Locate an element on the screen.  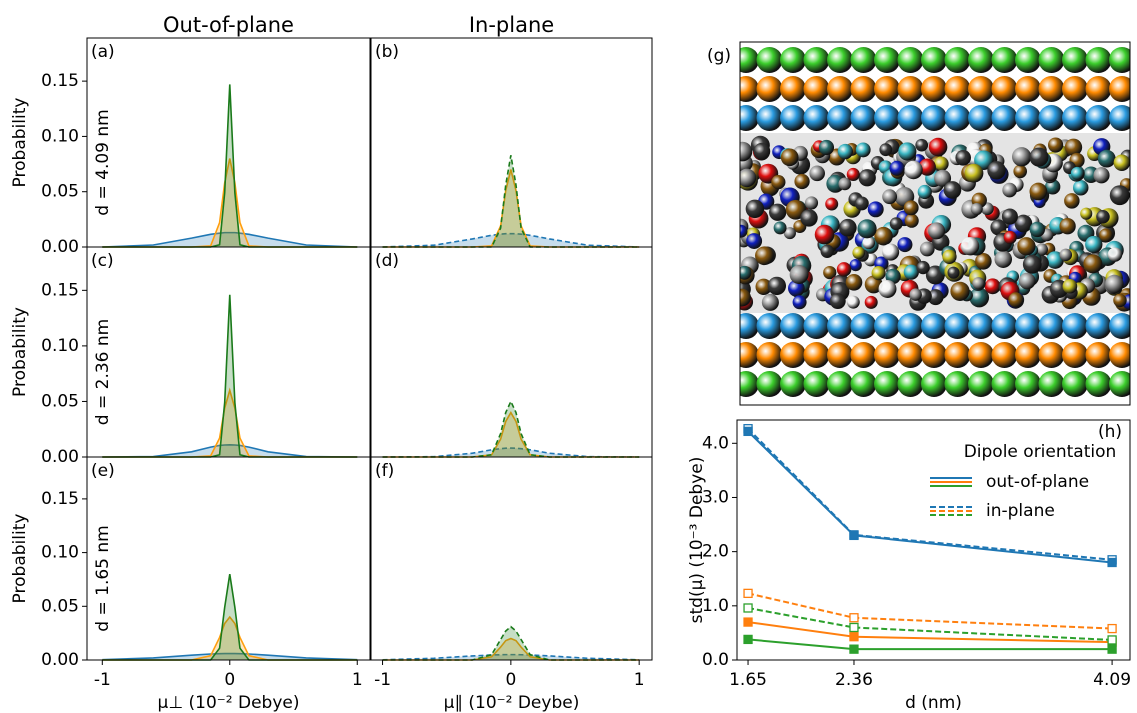
legend-title: Dipole orientation is located at coordinates (1040, 452).